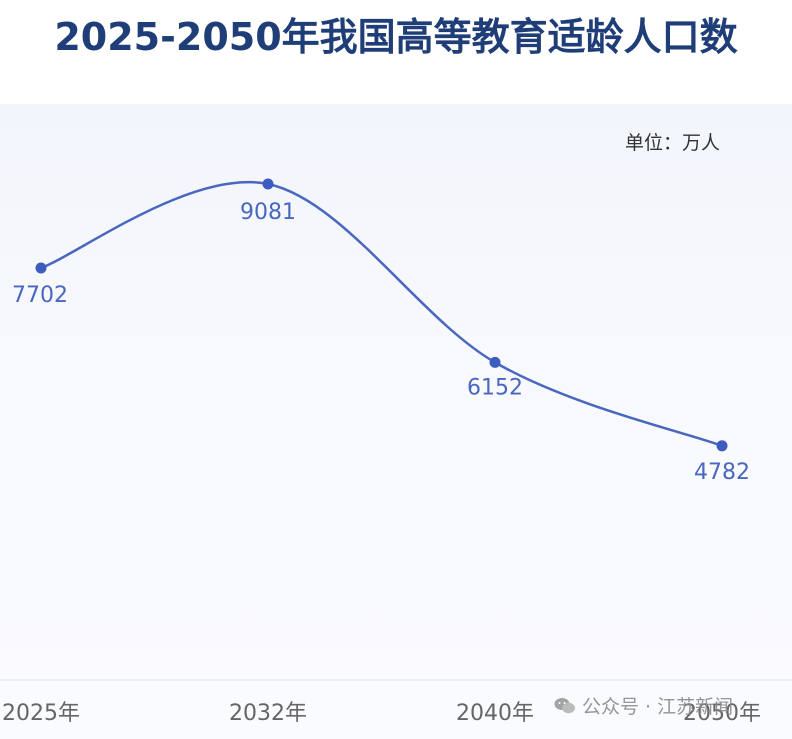  Describe the element at coordinates (658, 707) in the screenshot. I see `watermark-text: 公众号 · 江苏新闻` at that location.